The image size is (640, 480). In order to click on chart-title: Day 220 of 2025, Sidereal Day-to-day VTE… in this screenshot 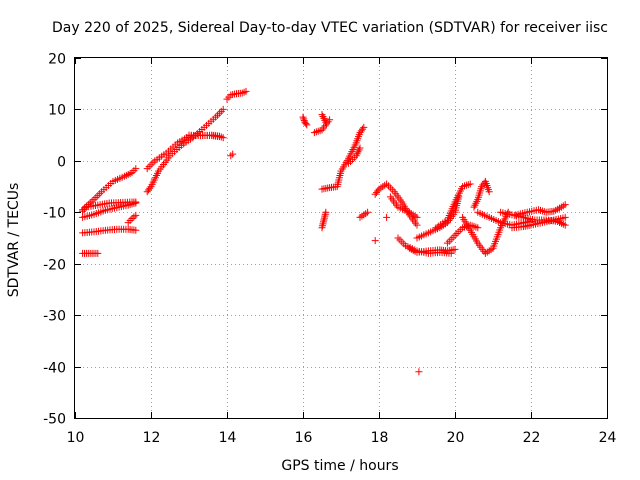, I will do `click(330, 28)`.